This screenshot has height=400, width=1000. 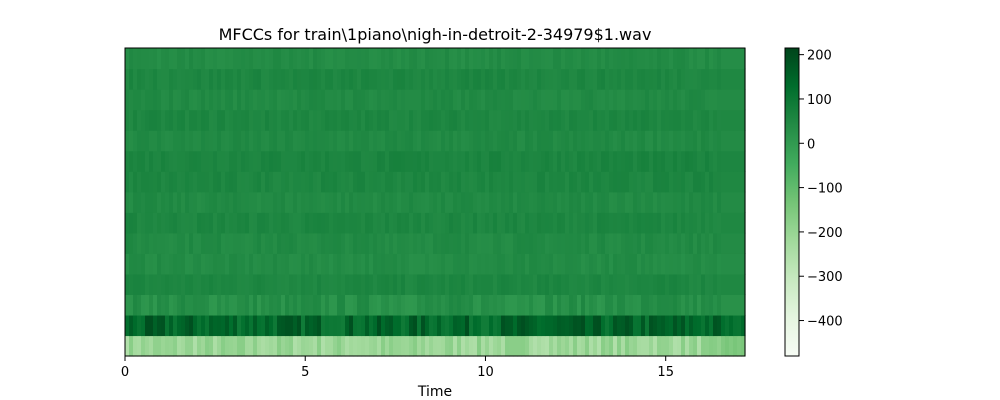 I want to click on x-axis-label: Time, so click(x=434, y=392).